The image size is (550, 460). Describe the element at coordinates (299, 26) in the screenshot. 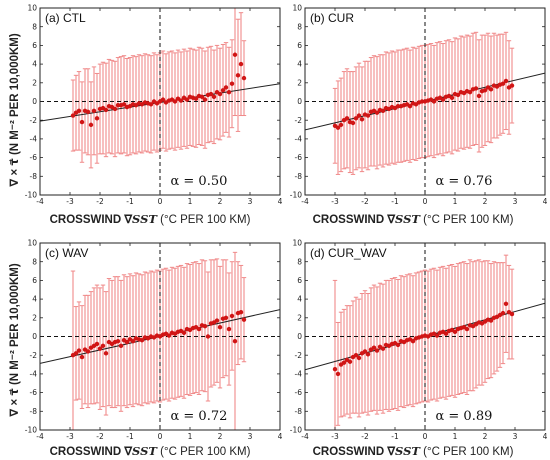

I see `y-tick-label: 8` at that location.